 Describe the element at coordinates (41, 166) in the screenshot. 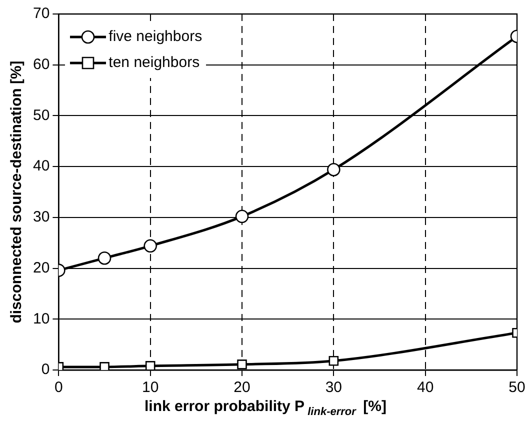

I see `y-tick-label: 40` at that location.